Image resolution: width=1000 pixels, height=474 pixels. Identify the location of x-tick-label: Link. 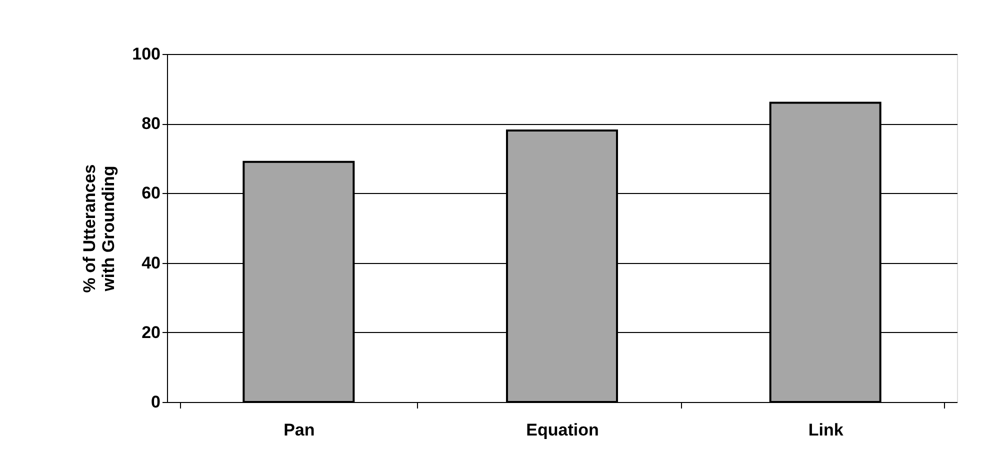
(826, 430).